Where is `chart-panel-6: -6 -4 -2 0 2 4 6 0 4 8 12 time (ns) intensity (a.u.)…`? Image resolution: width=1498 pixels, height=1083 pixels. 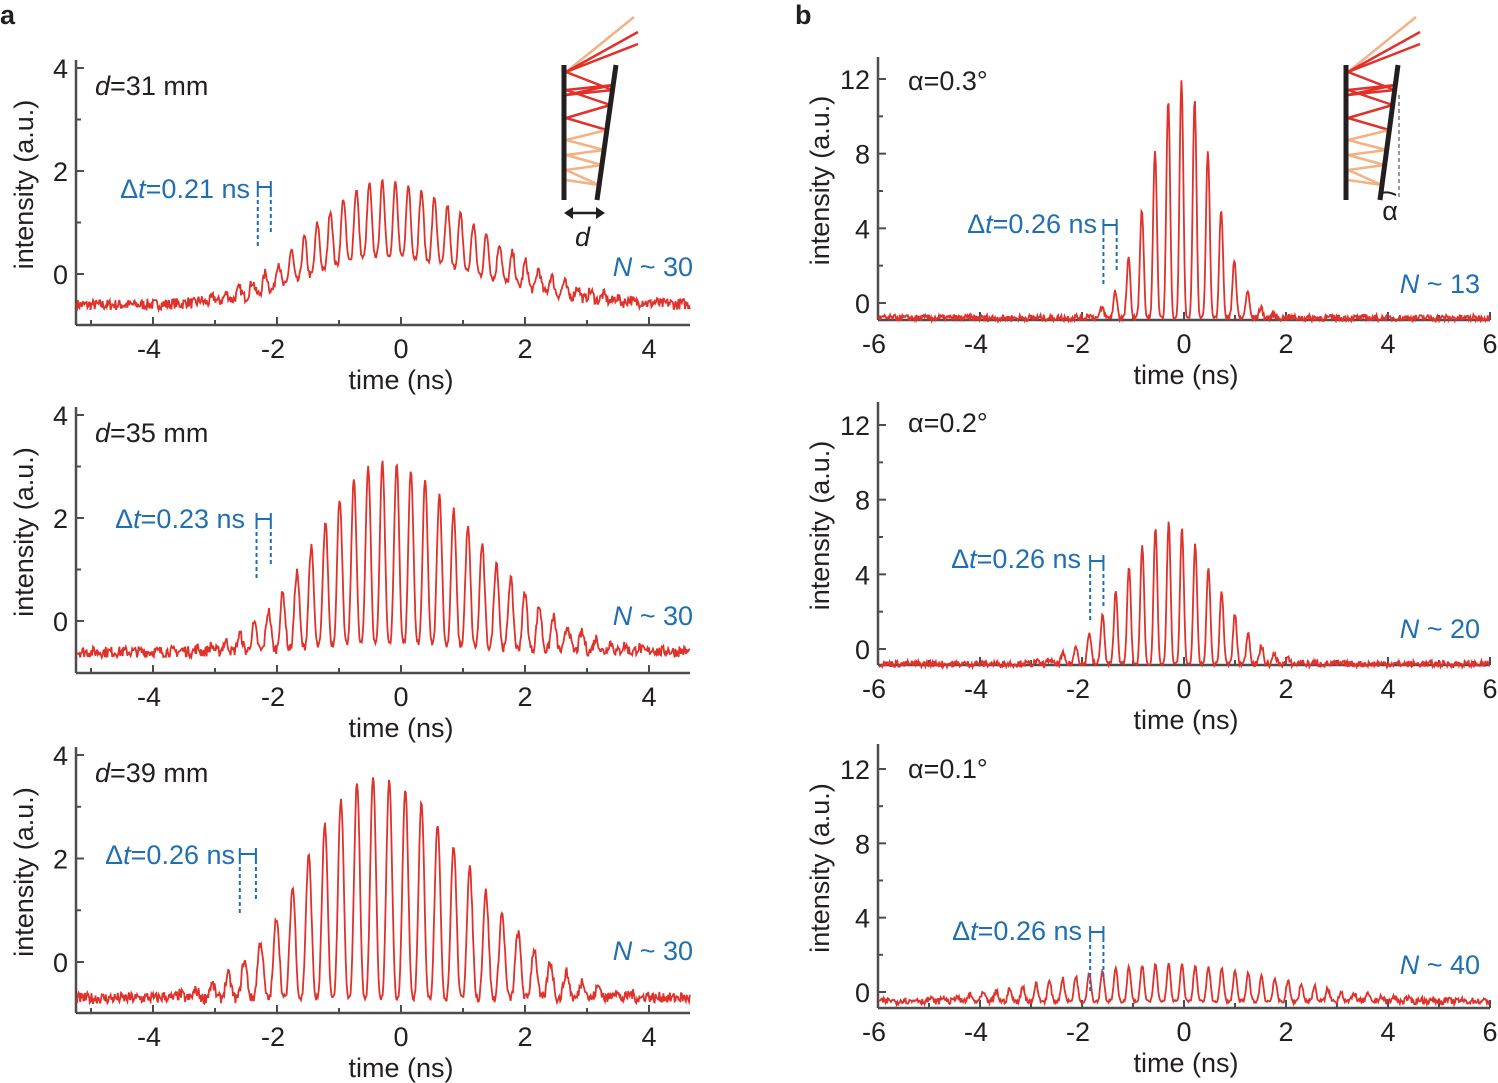
chart-panel-6: -6 -4 -2 0 2 4 6 0 4 8 12 time (ns) intensity (a.u.)… is located at coordinates (1151, 911).